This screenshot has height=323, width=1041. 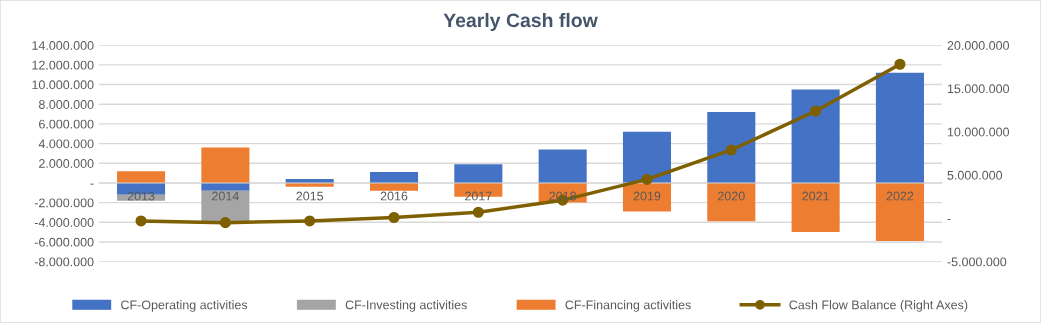 I want to click on x-tick-label: 2016, so click(x=394, y=196).